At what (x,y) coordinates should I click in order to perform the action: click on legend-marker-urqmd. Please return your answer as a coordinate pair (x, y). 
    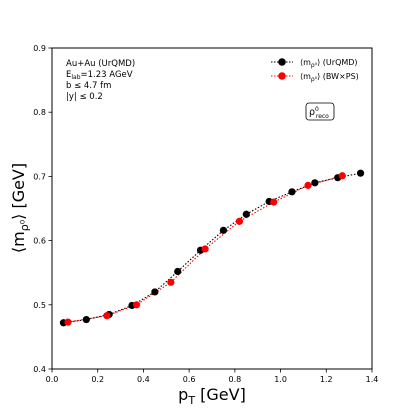
    Looking at the image, I should click on (282, 62).